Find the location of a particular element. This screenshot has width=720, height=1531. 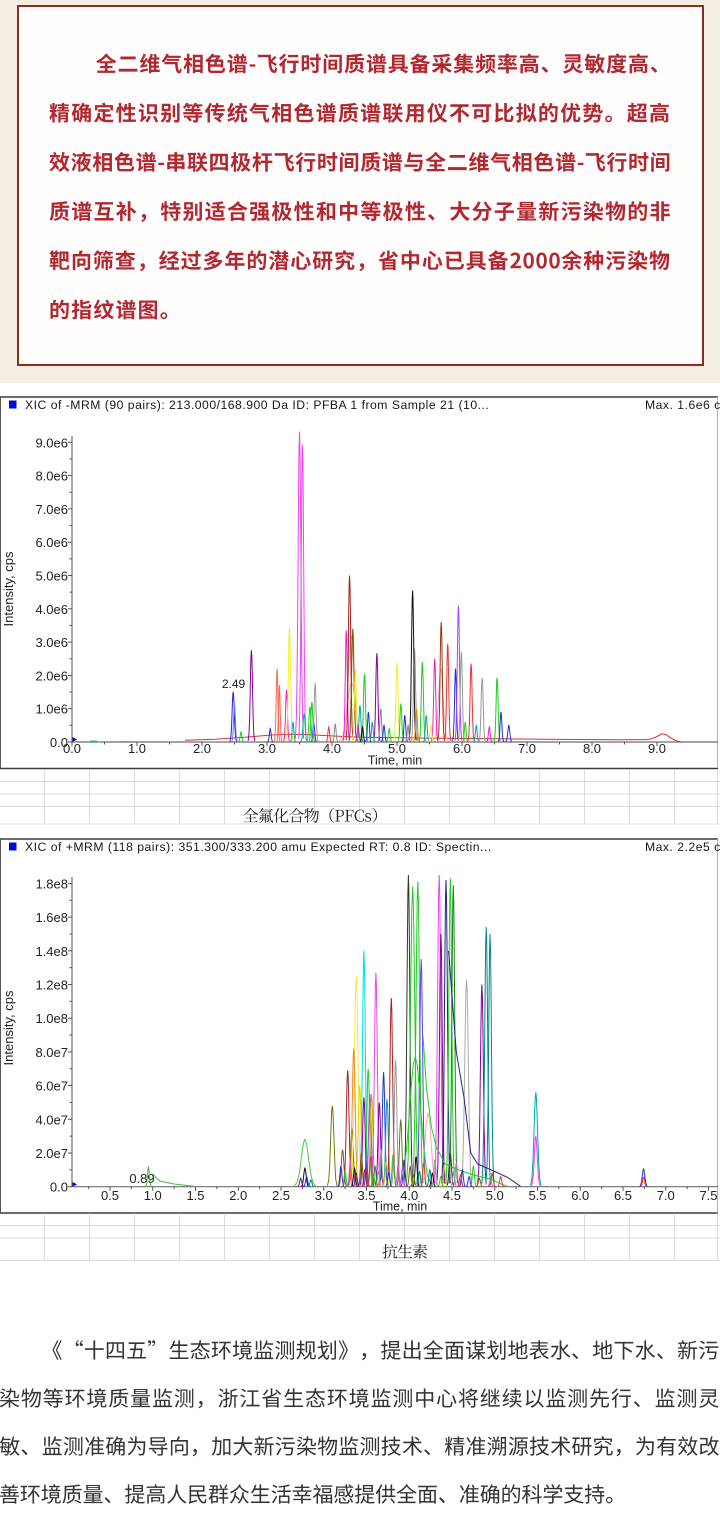

svg-text: 2.0e7 is located at coordinates (51, 1153).